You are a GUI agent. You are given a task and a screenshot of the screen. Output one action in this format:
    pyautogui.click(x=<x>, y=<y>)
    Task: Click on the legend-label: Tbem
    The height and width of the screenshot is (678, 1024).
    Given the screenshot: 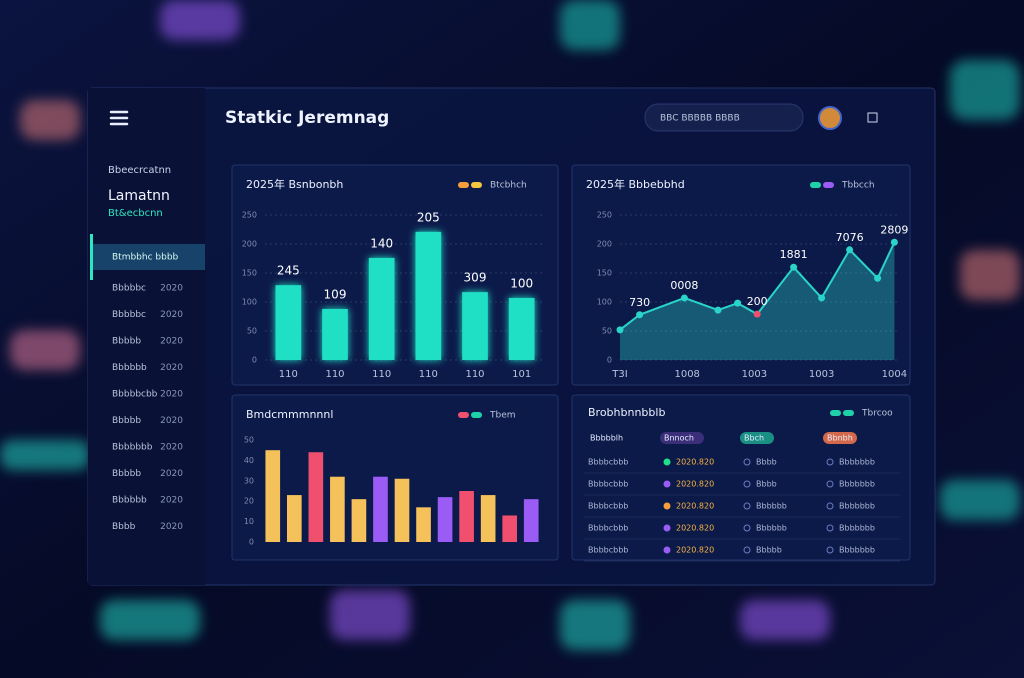 What is the action you would take?
    pyautogui.click(x=502, y=416)
    